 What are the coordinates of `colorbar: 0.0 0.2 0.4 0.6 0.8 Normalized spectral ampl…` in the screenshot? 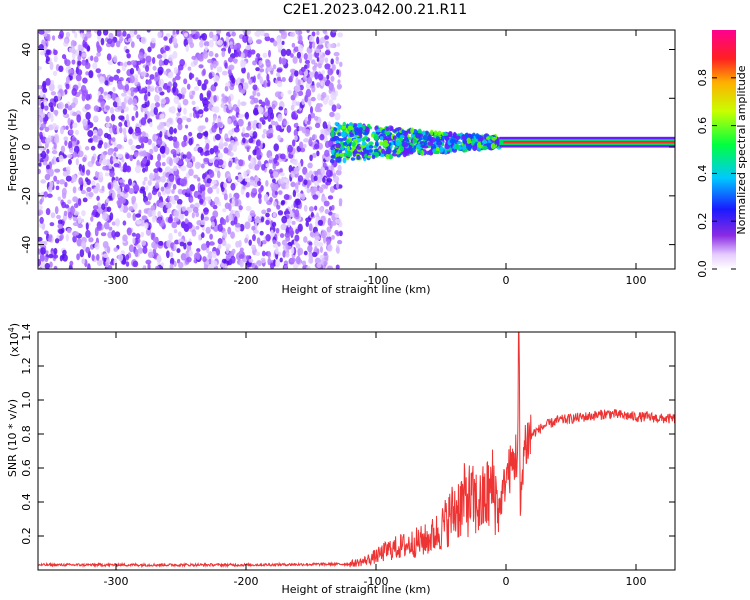 It's located at (722, 154).